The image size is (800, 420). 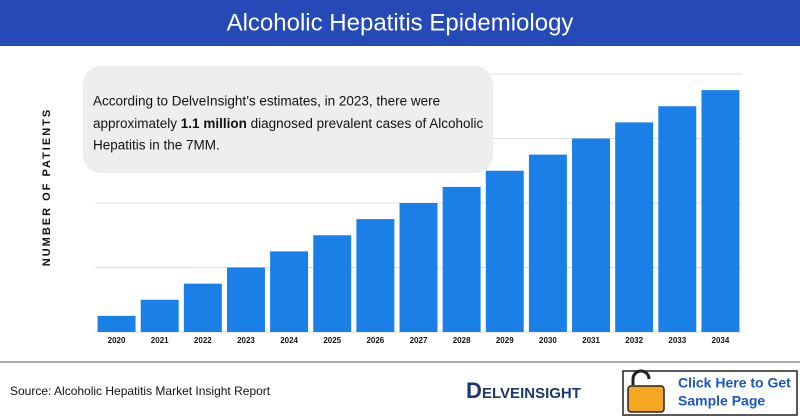 What do you see at coordinates (365, 123) in the screenshot?
I see `callout-text: diagnosed prevalent cases of Alcoholic` at bounding box center [365, 123].